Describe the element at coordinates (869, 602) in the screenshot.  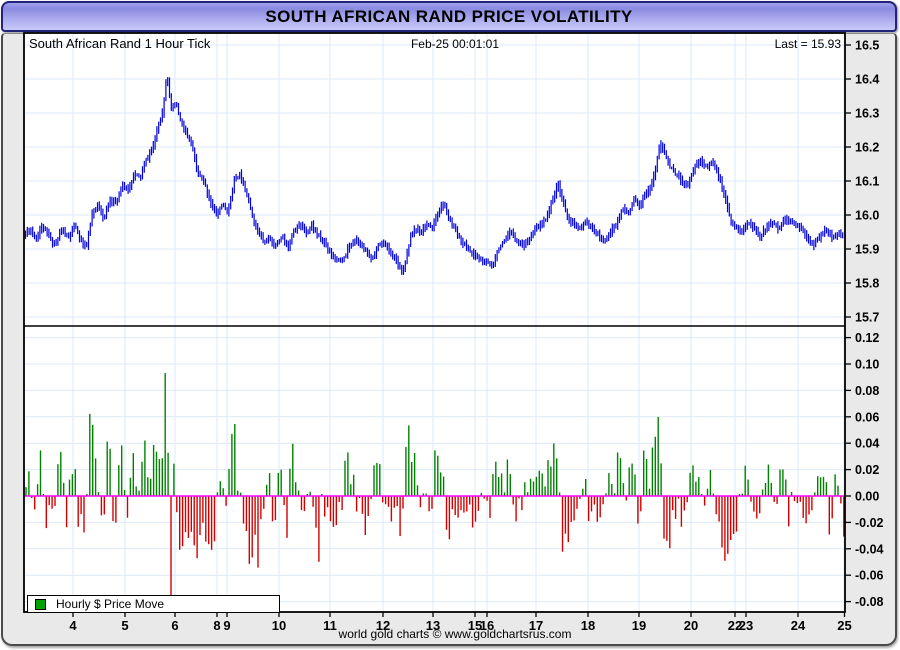
I see `y-axis-label: -0.08` at that location.